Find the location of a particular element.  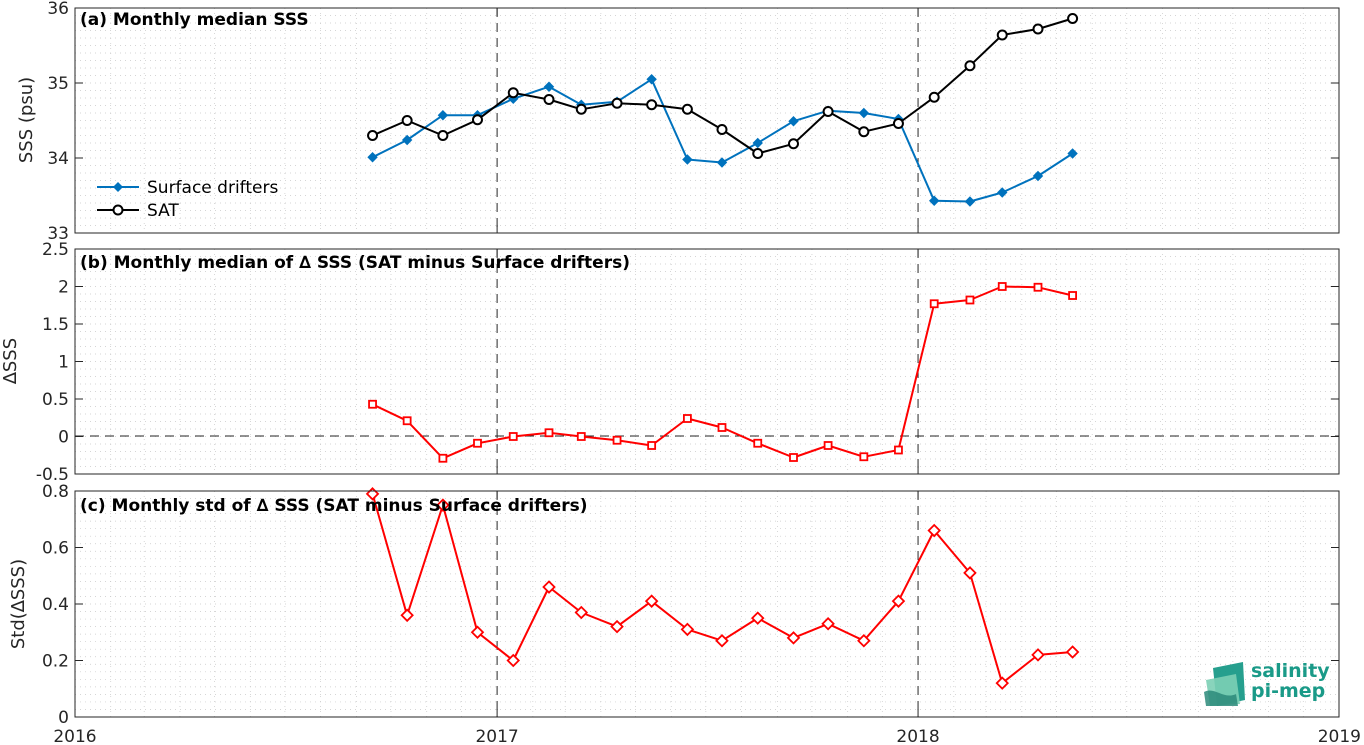

series-b is located at coordinates (722, 372).